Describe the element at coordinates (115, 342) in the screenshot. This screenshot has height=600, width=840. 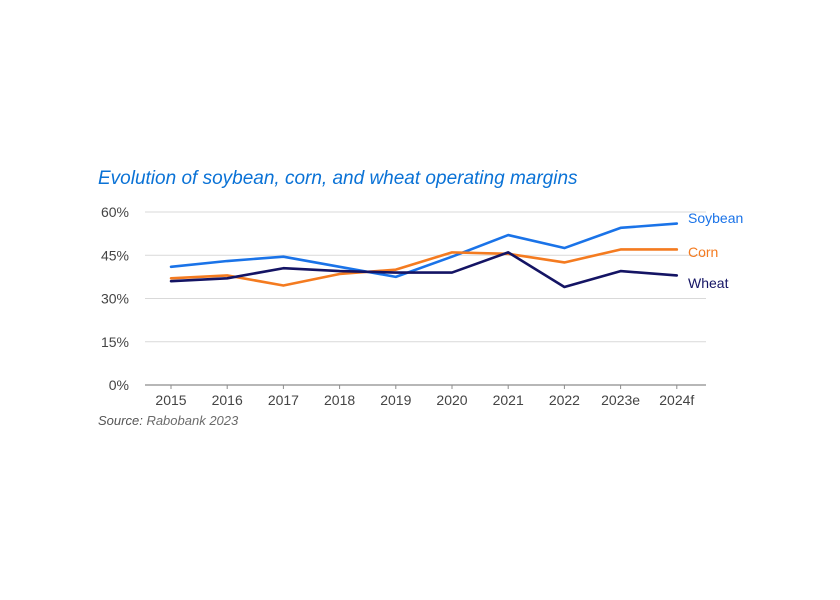
I see `y-tick-label: 15%` at that location.